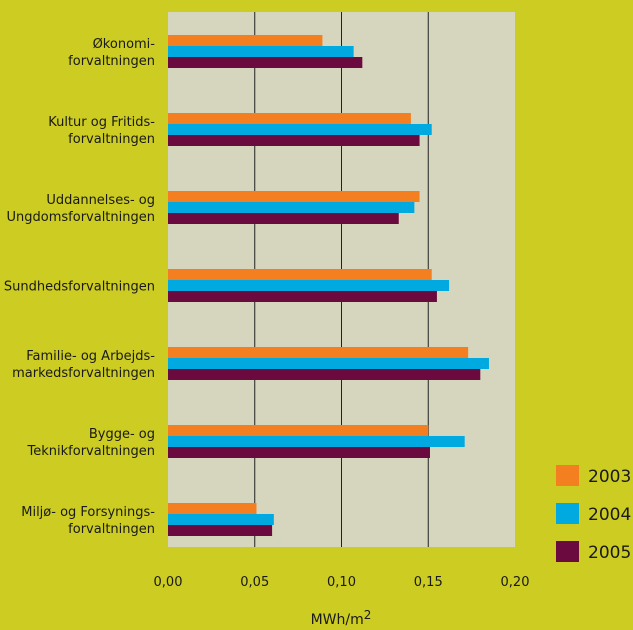 Image resolution: width=633 pixels, height=630 pixels. I want to click on category-label: markedsforvaltningen, so click(83, 373).